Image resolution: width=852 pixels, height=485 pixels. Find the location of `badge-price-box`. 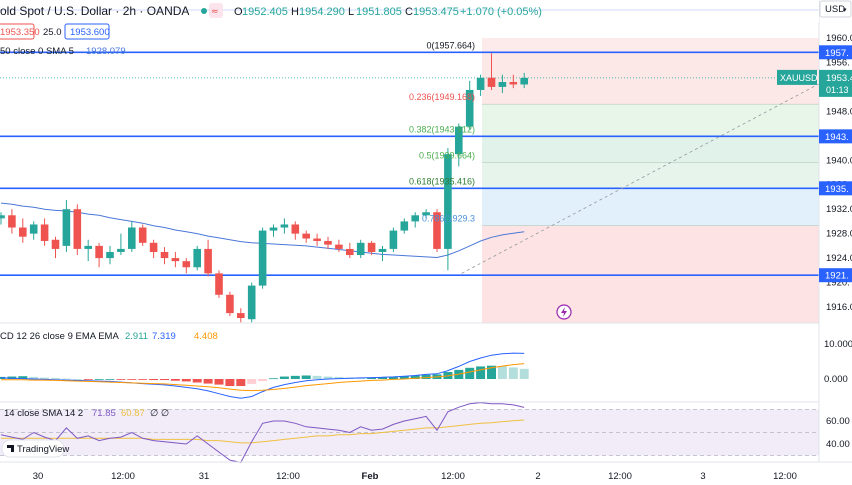

badge-price-box is located at coordinates (835, 83).